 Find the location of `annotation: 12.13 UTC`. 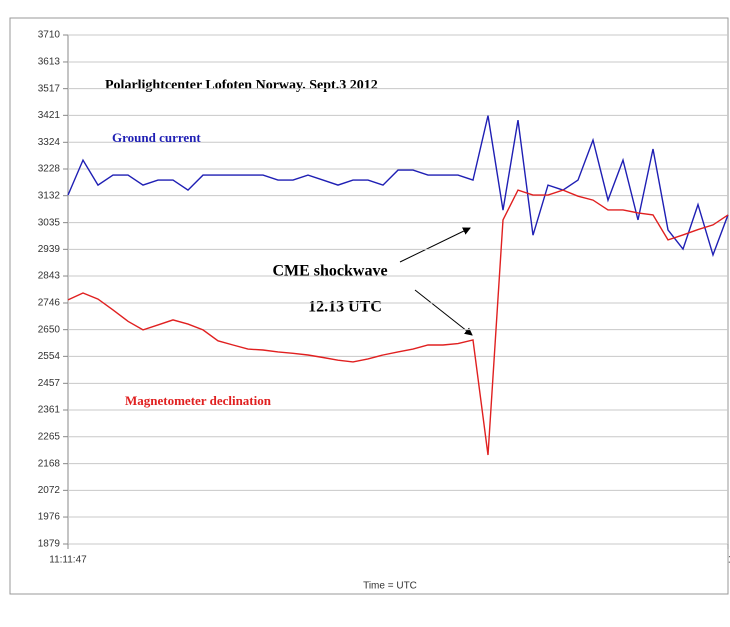

annotation: 12.13 UTC is located at coordinates (345, 307).